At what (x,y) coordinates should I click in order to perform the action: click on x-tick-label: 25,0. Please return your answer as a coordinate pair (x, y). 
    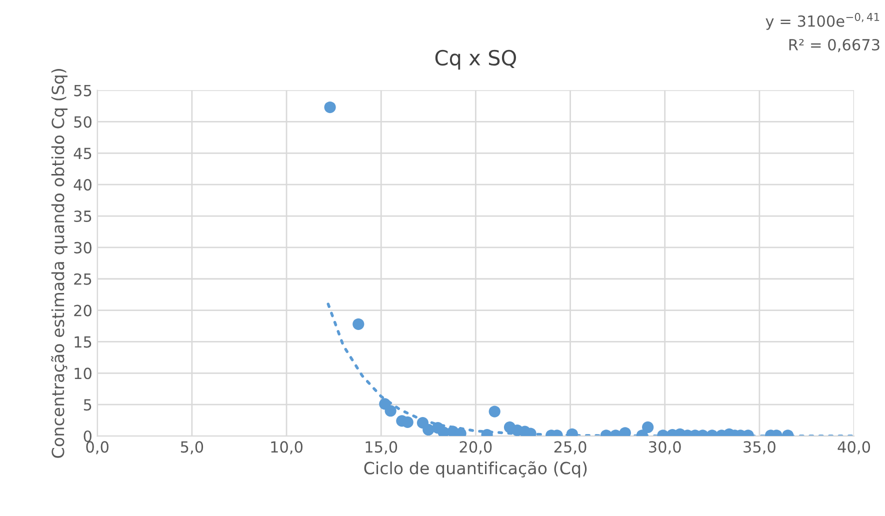
    Looking at the image, I should click on (570, 447).